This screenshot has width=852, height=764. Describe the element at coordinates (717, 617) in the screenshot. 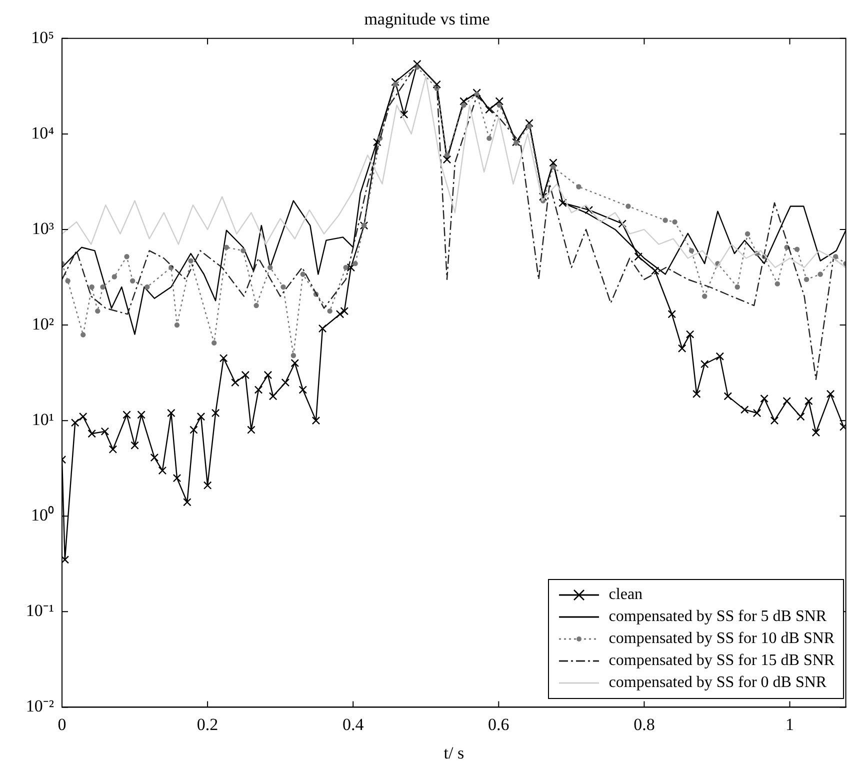

I see `legend-label: compensated by SS for 5 dB SNR` at that location.